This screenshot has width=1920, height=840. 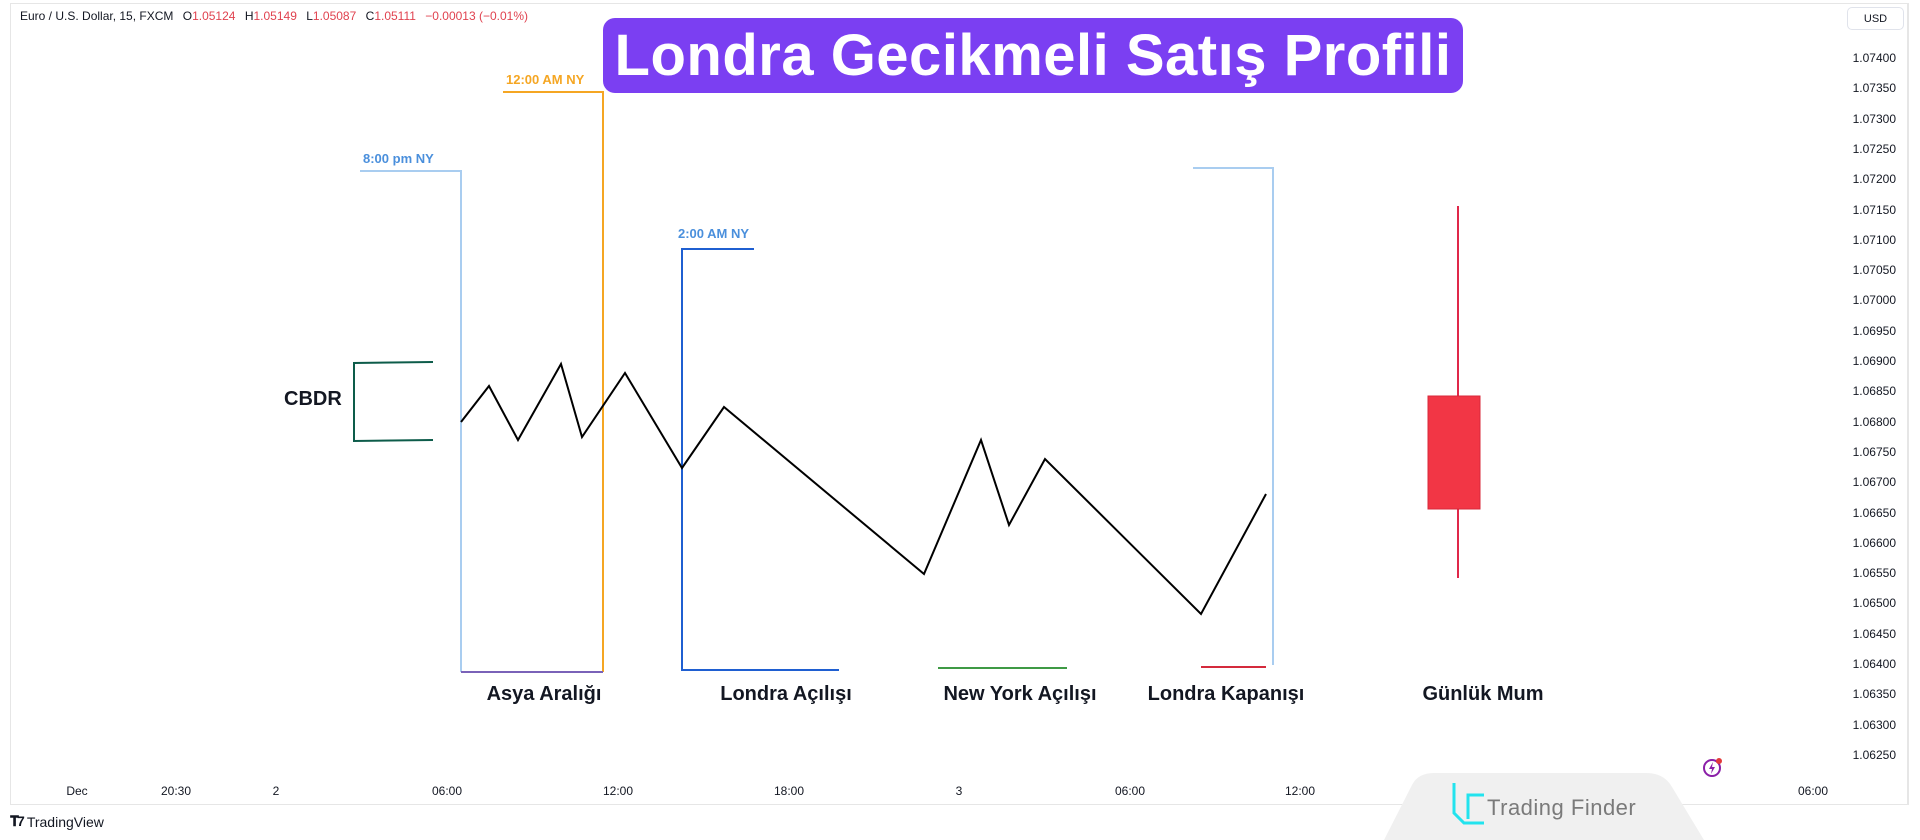 What do you see at coordinates (1874, 239) in the screenshot?
I see `price-tick-label: 1.07100` at bounding box center [1874, 239].